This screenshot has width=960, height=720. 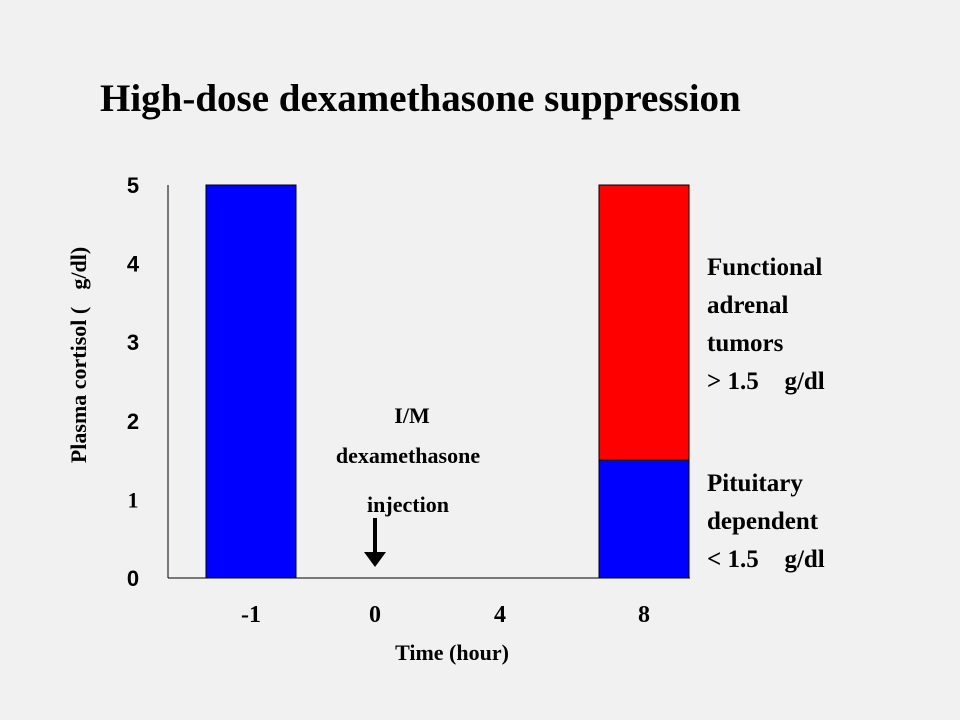 What do you see at coordinates (452, 652) in the screenshot?
I see `x-axis-label: Time (hour)` at bounding box center [452, 652].